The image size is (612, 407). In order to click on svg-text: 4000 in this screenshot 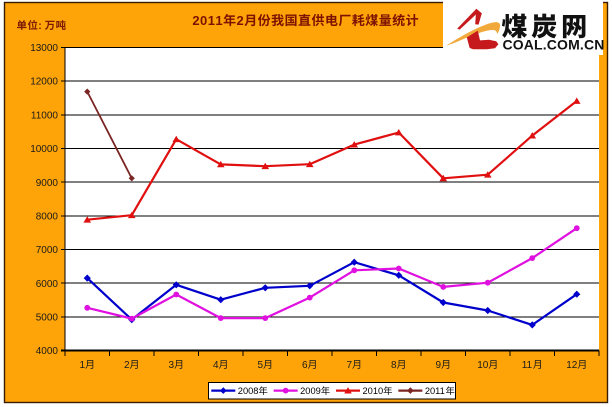, I will do `click(47, 351)`.